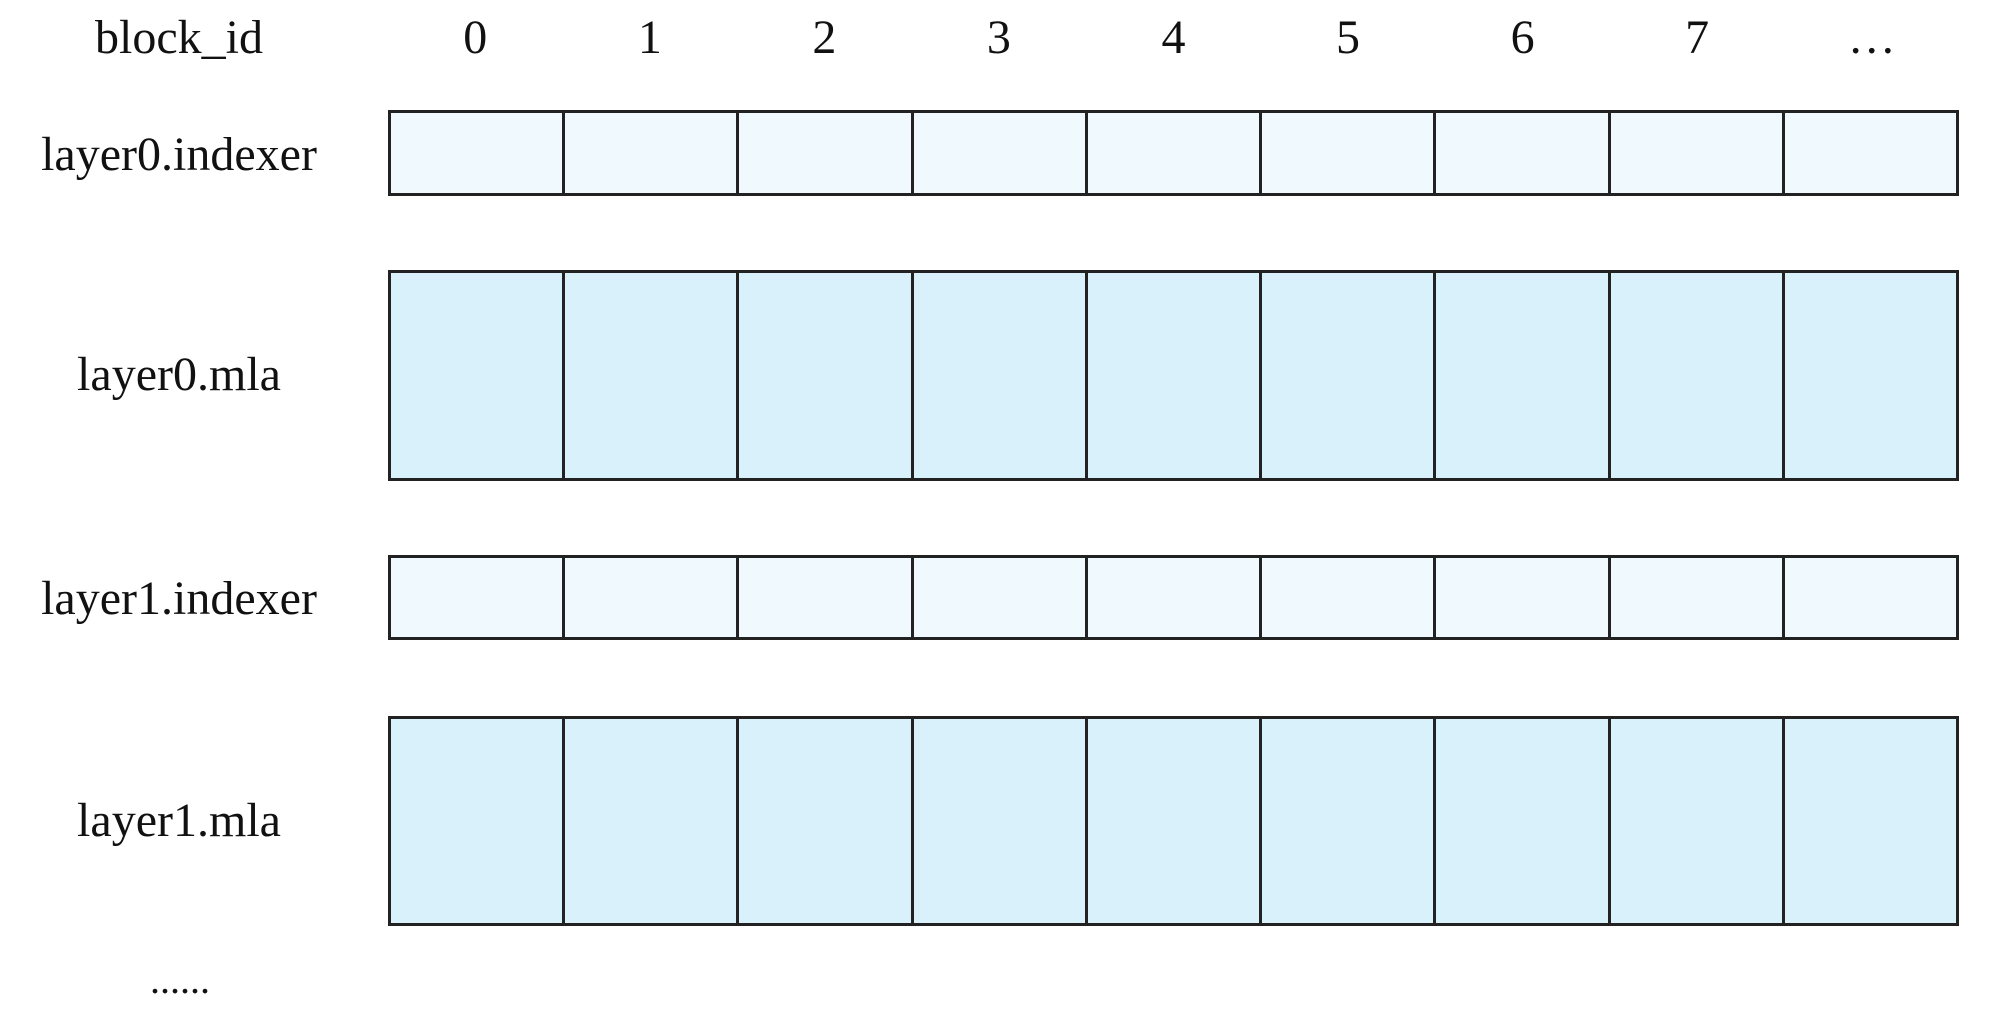 The image size is (2000, 1032). I want to click on block-id-column-header: 7, so click(1697, 37).